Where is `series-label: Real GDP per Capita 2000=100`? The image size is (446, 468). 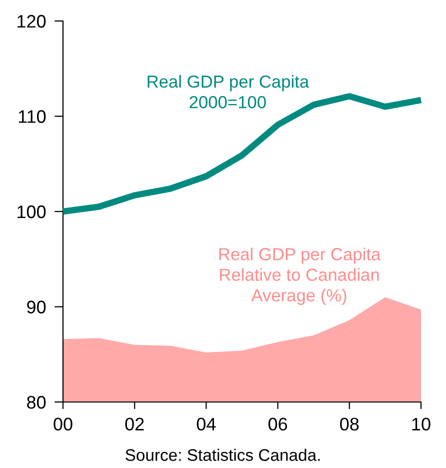
series-label: Real GDP per Capita 2000=100 is located at coordinates (229, 91).